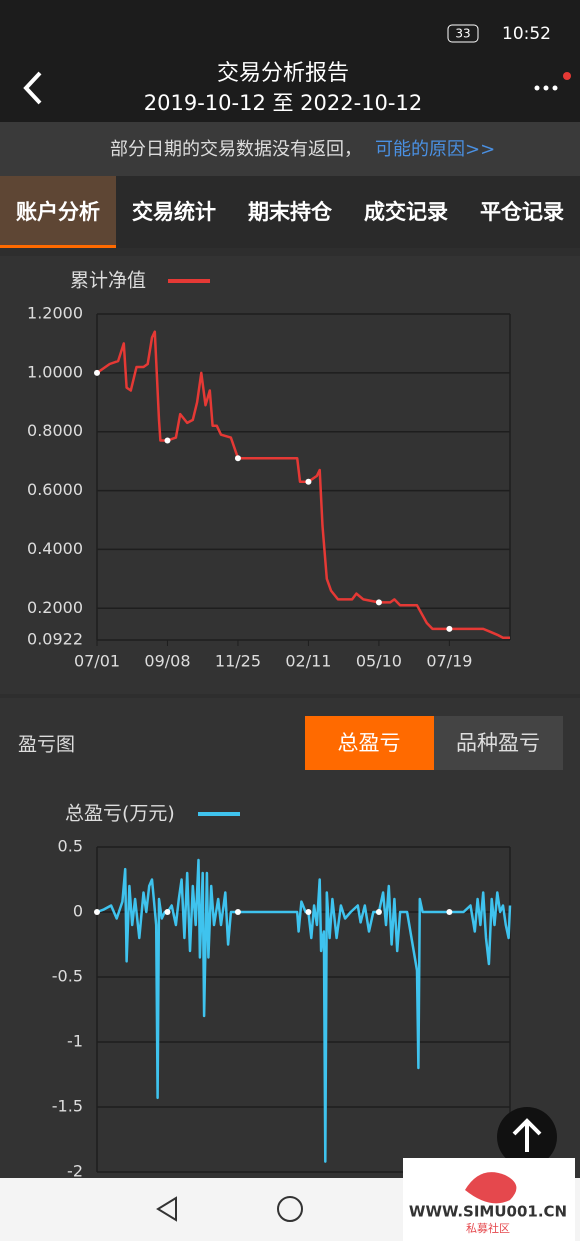 Image resolution: width=580 pixels, height=1241 pixels. What do you see at coordinates (526, 34) in the screenshot?
I see `clock: 10:52` at bounding box center [526, 34].